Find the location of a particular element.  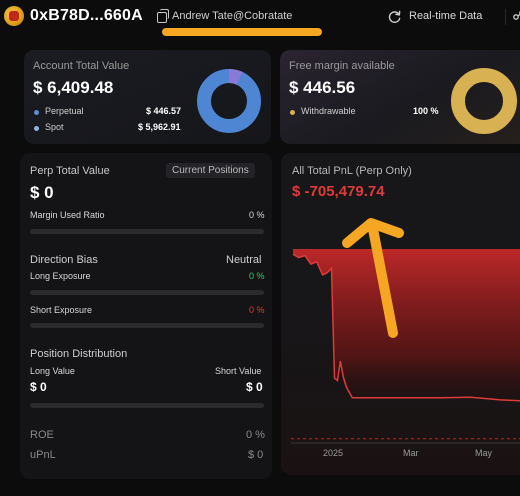

free-margin-value: $ 446.56 is located at coordinates (322, 87).